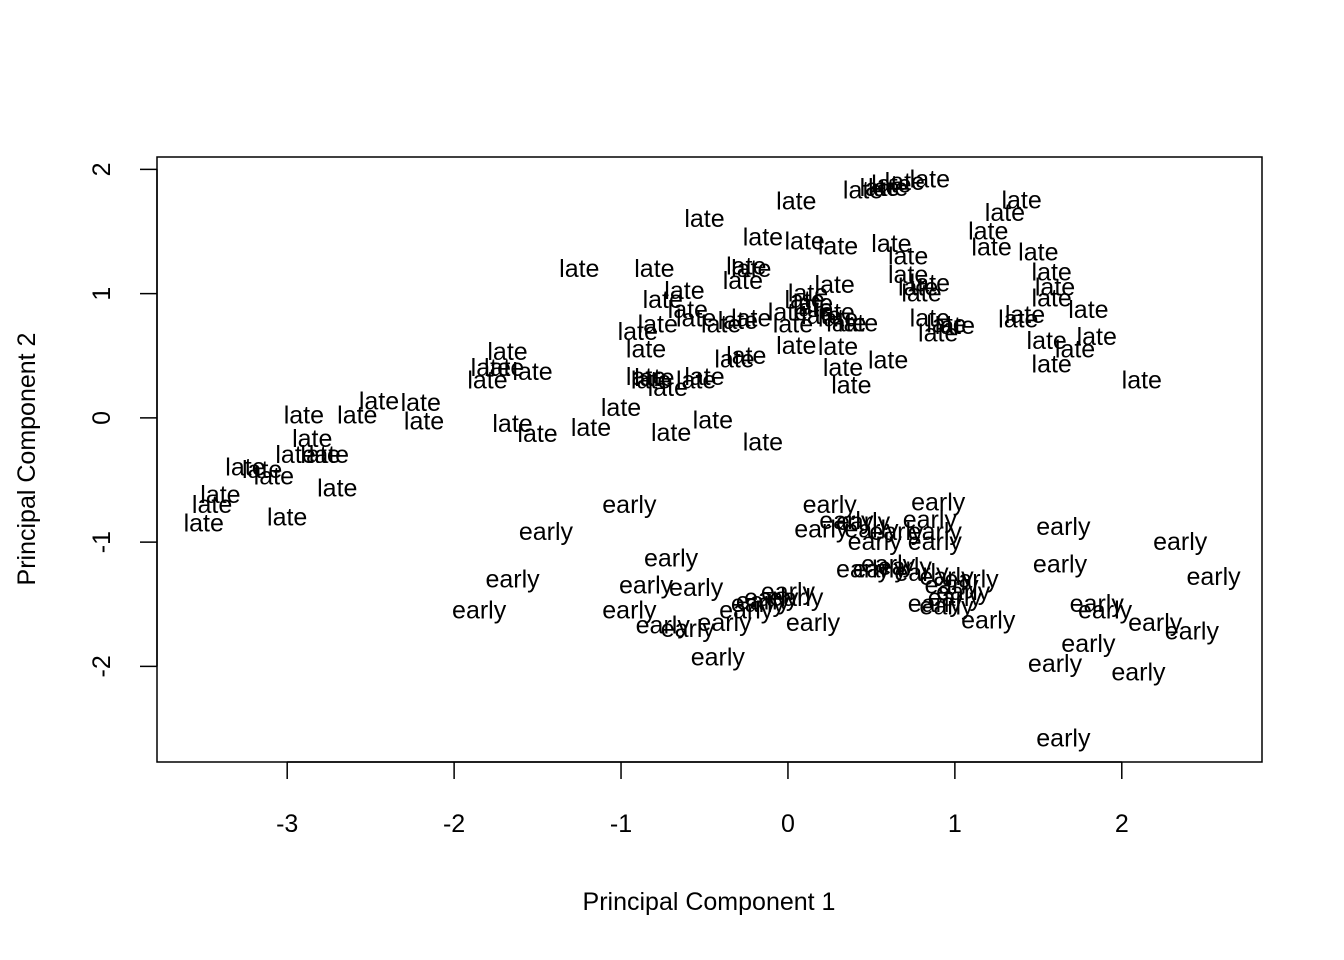  Describe the element at coordinates (1122, 824) in the screenshot. I see `x-tick-label: 2` at that location.